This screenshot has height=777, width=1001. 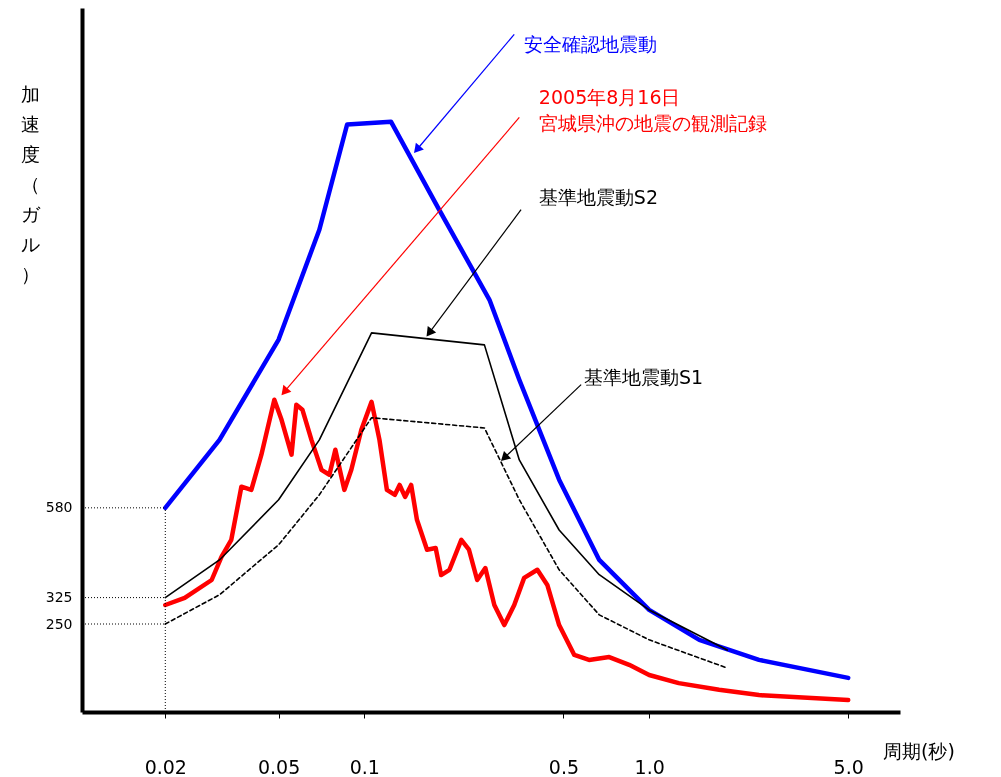 What do you see at coordinates (649, 766) in the screenshot?
I see `x-tick-label: 1.0` at bounding box center [649, 766].